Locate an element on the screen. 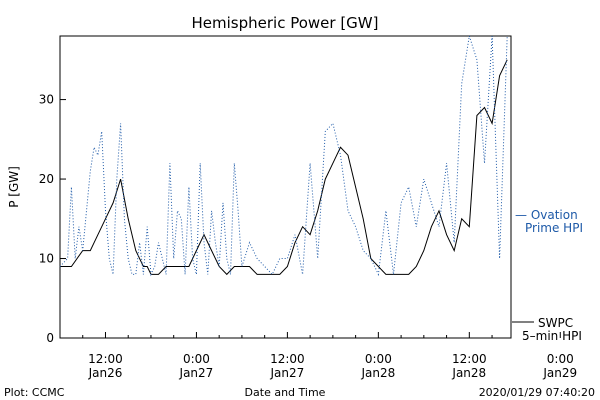 The height and width of the screenshot is (400, 600). y-axis-ticks: 0 10 20 30 is located at coordinates (52, 219).